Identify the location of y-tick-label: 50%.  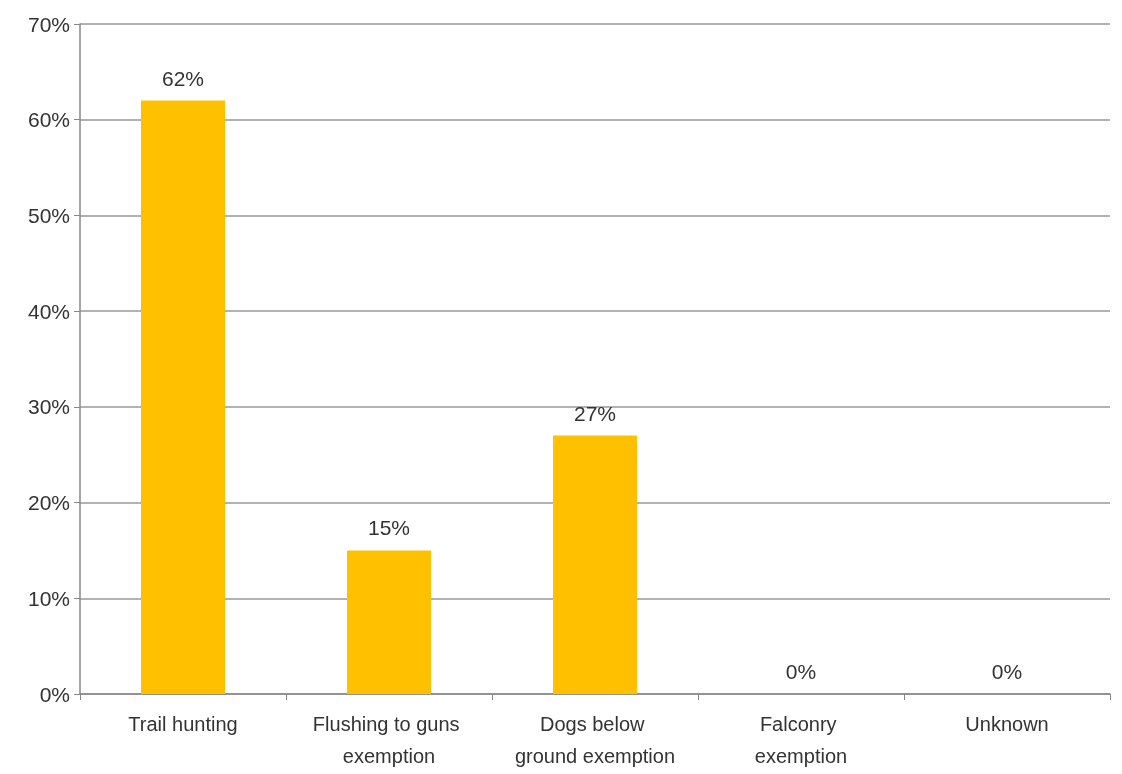
(48, 215).